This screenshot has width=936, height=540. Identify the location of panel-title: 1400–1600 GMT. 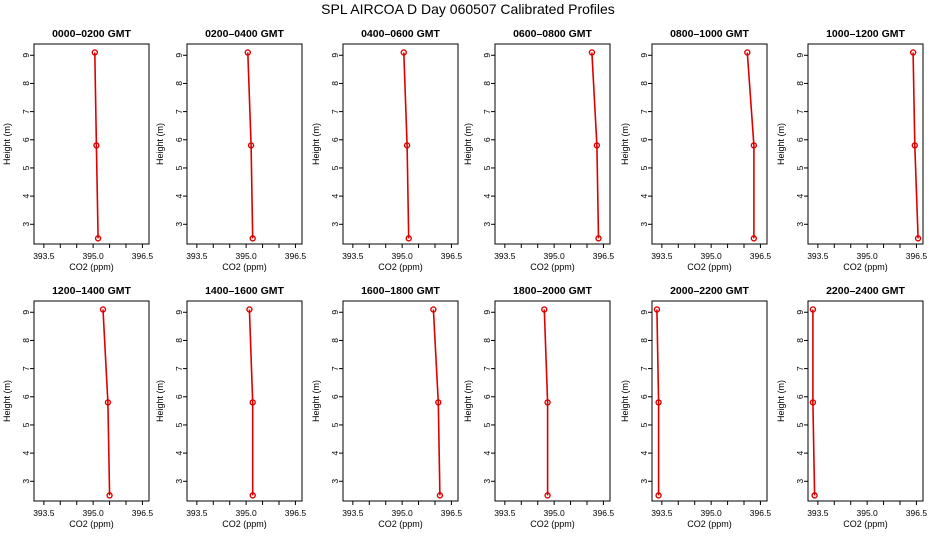
(244, 291).